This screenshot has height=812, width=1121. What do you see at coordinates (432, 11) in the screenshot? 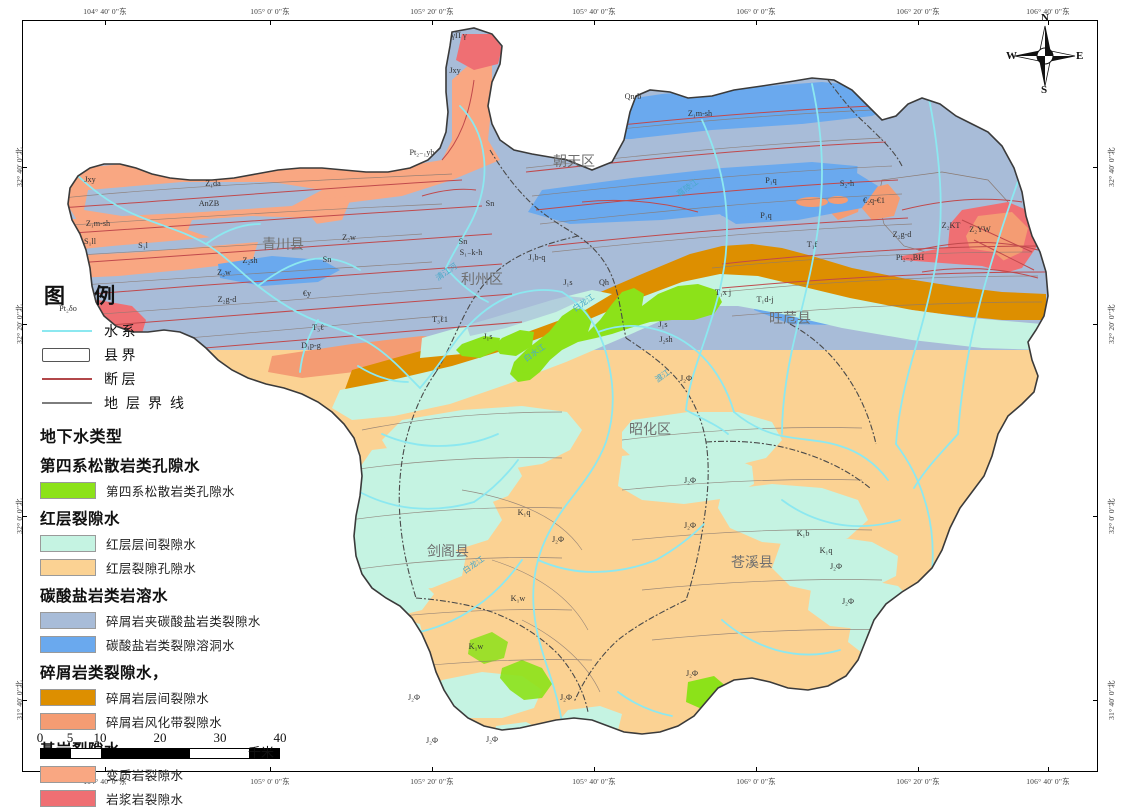
I see `longitude-label-top: 105° 20' 0"东` at bounding box center [432, 11].